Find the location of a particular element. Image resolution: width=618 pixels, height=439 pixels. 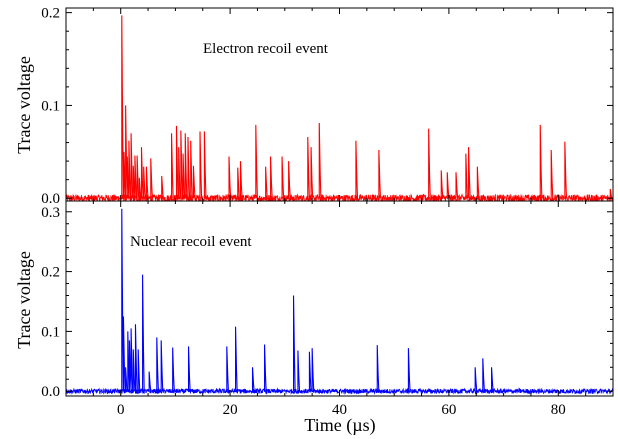

nuclear-y-tick-label: 0.2 is located at coordinates (50, 273).